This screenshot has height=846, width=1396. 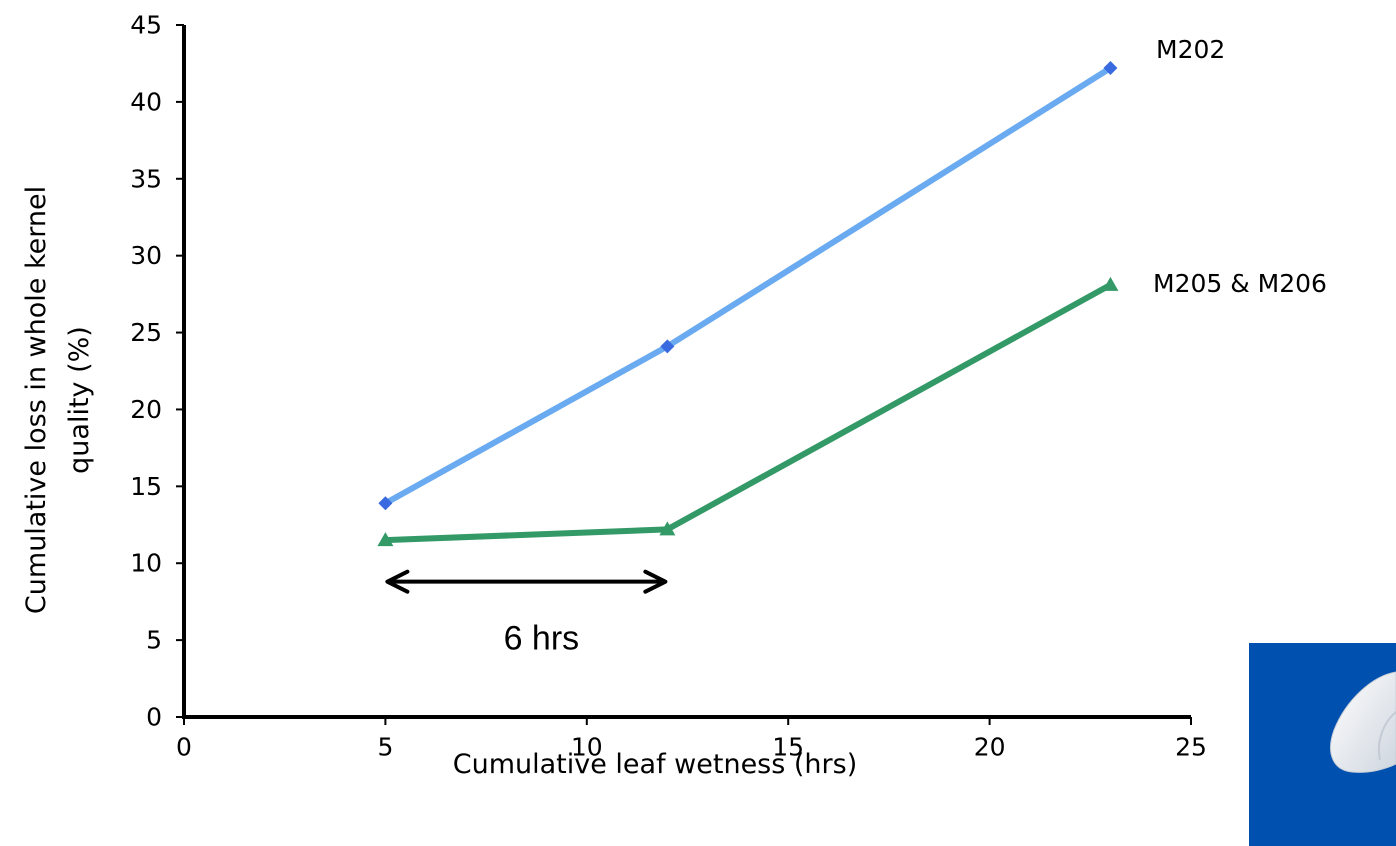 What do you see at coordinates (146, 178) in the screenshot?
I see `y-tick-label: 35` at bounding box center [146, 178].